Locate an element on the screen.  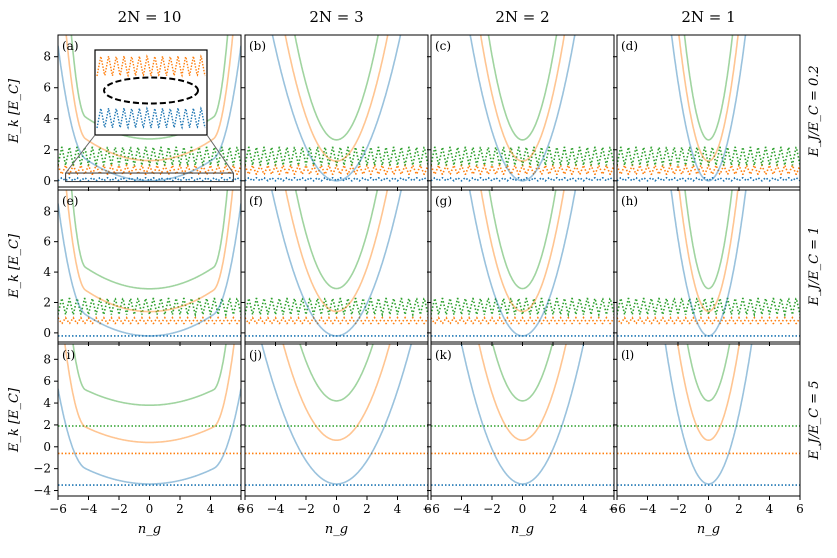
panel-label: (c) is located at coordinates (443, 46).